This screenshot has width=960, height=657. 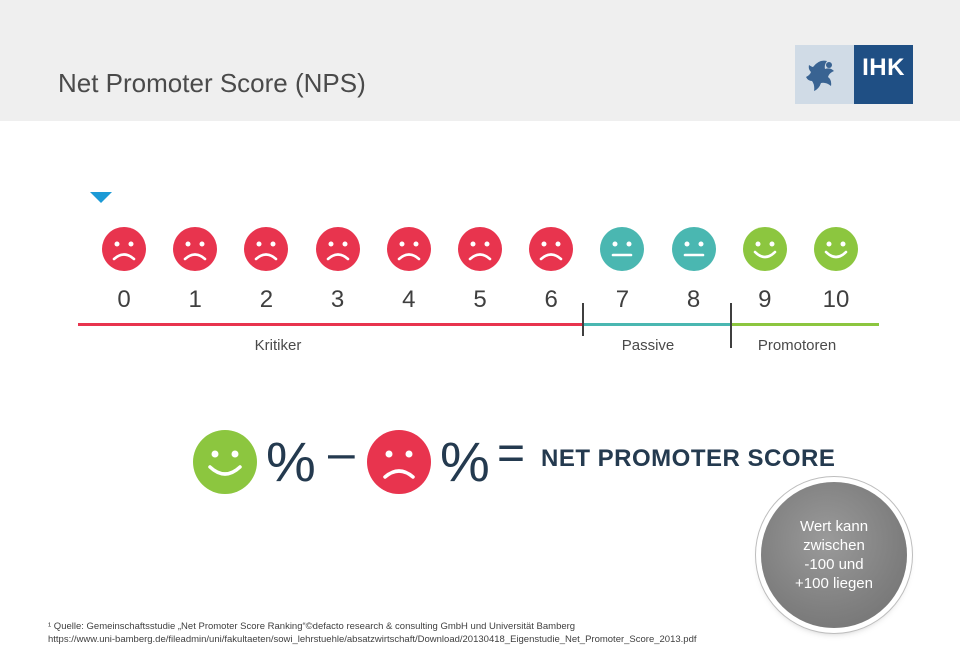 I want to click on selection-marker-icon, so click(x=101, y=197).